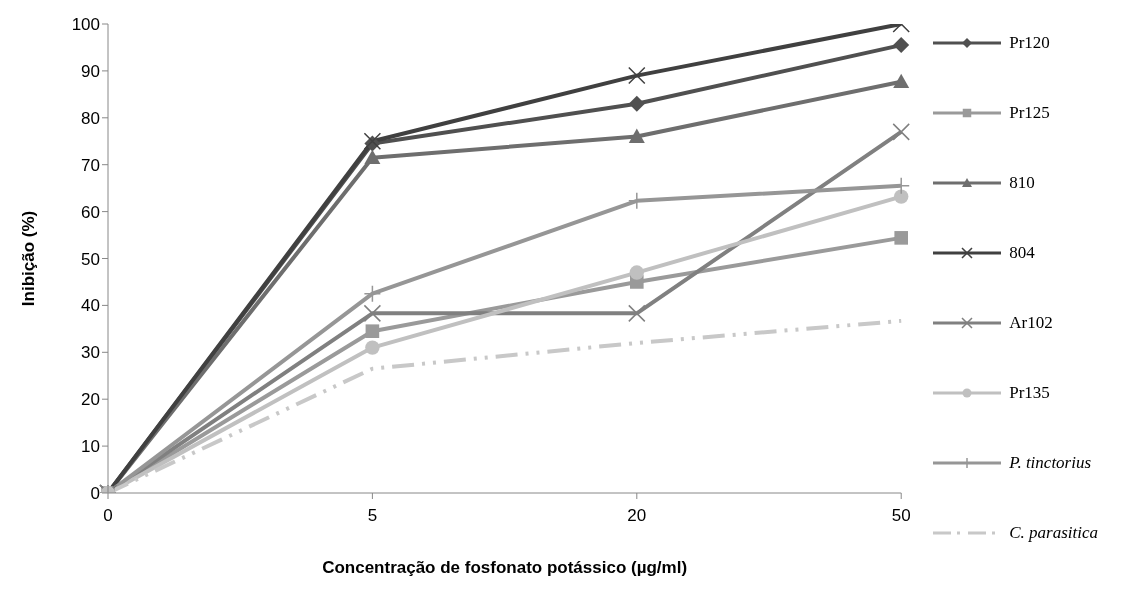 Image resolution: width=1135 pixels, height=603 pixels. I want to click on x-tick-label: 50, so click(901, 516).